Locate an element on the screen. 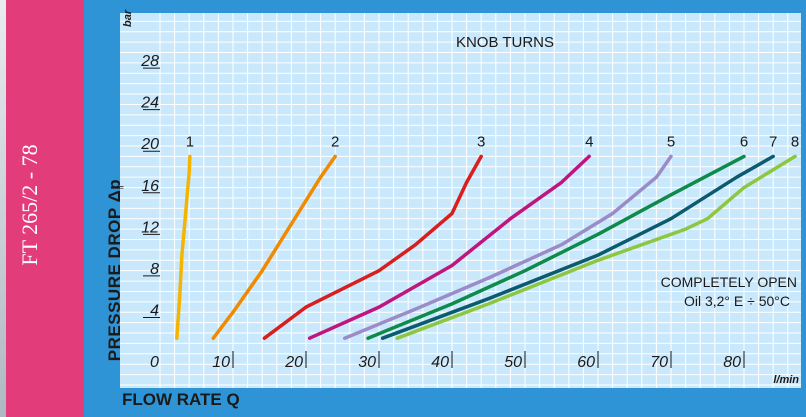 Image resolution: width=806 pixels, height=417 pixels. annotation-oil-spec: Oil 3,2° E ÷ 50°C is located at coordinates (737, 301).